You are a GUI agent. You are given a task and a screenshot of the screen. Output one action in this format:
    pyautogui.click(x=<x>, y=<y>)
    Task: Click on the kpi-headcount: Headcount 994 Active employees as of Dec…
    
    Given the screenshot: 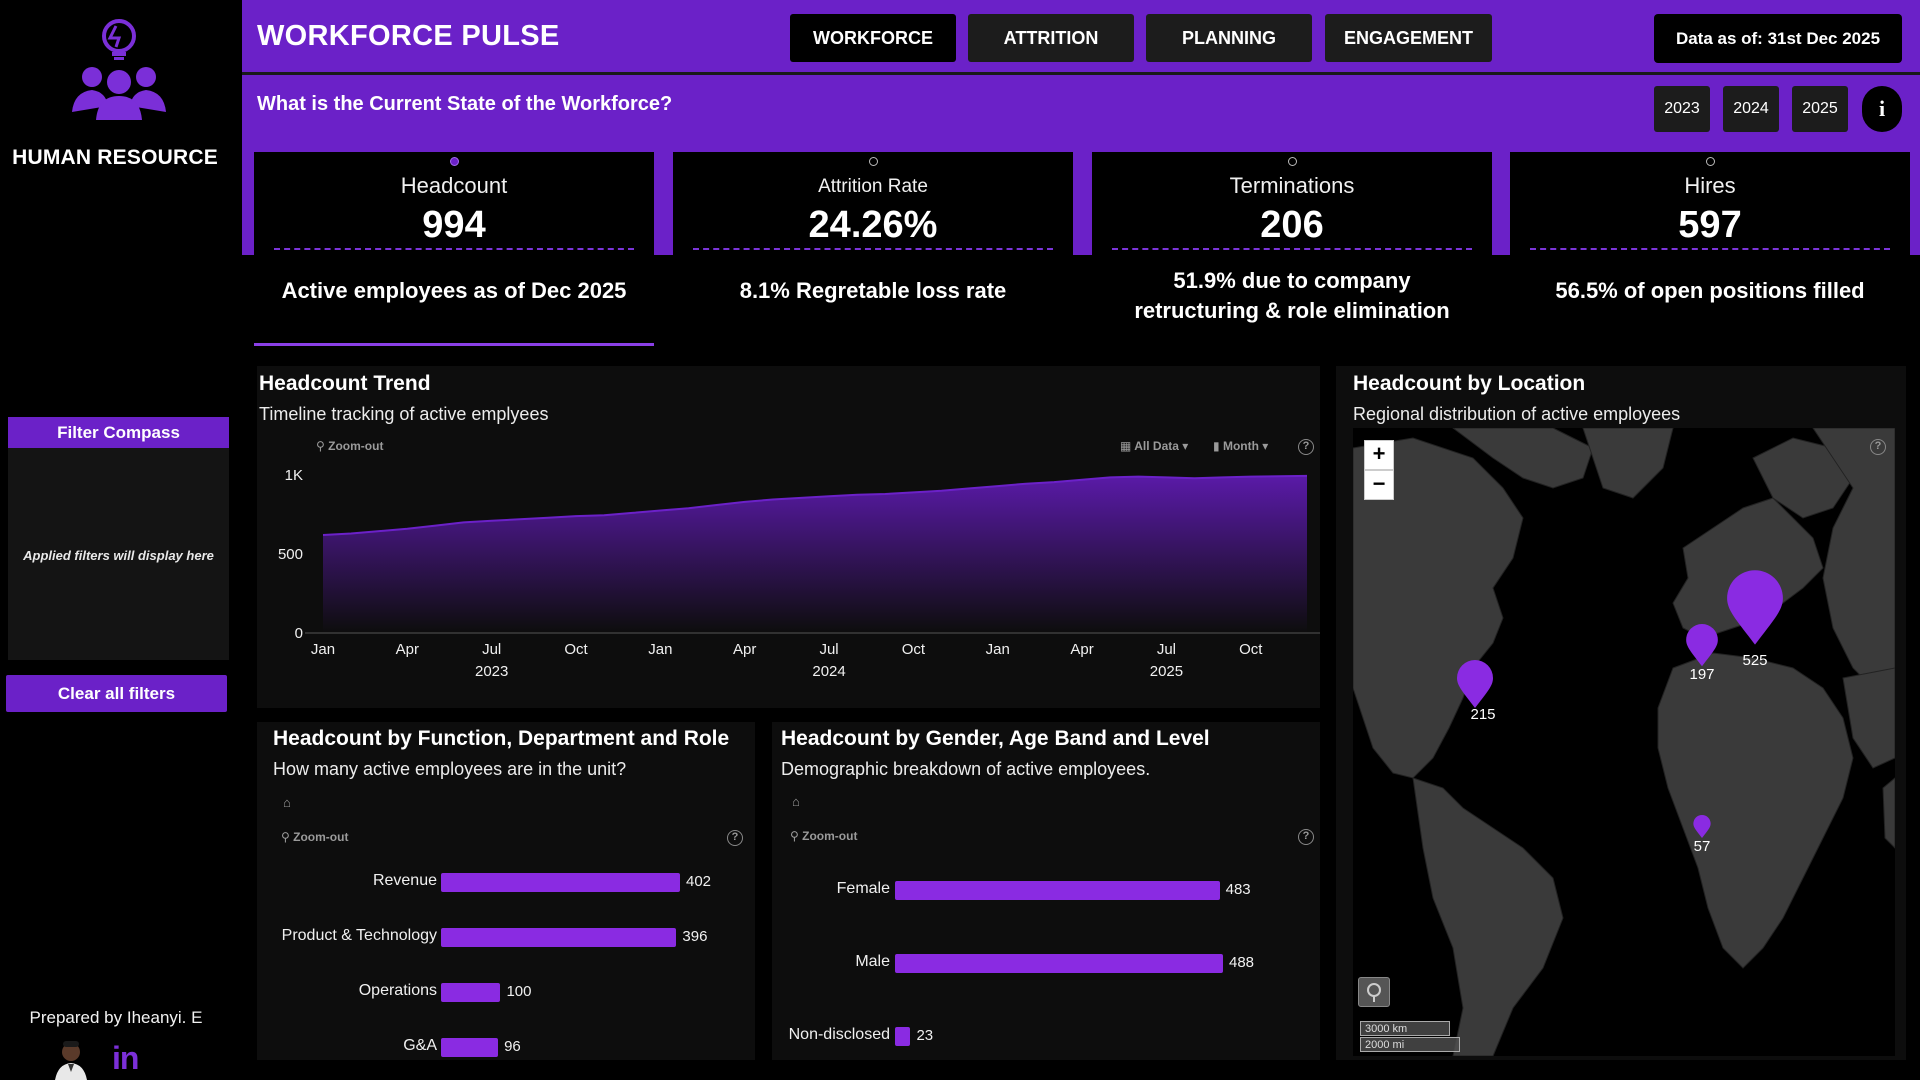 What is the action you would take?
    pyautogui.click(x=454, y=249)
    